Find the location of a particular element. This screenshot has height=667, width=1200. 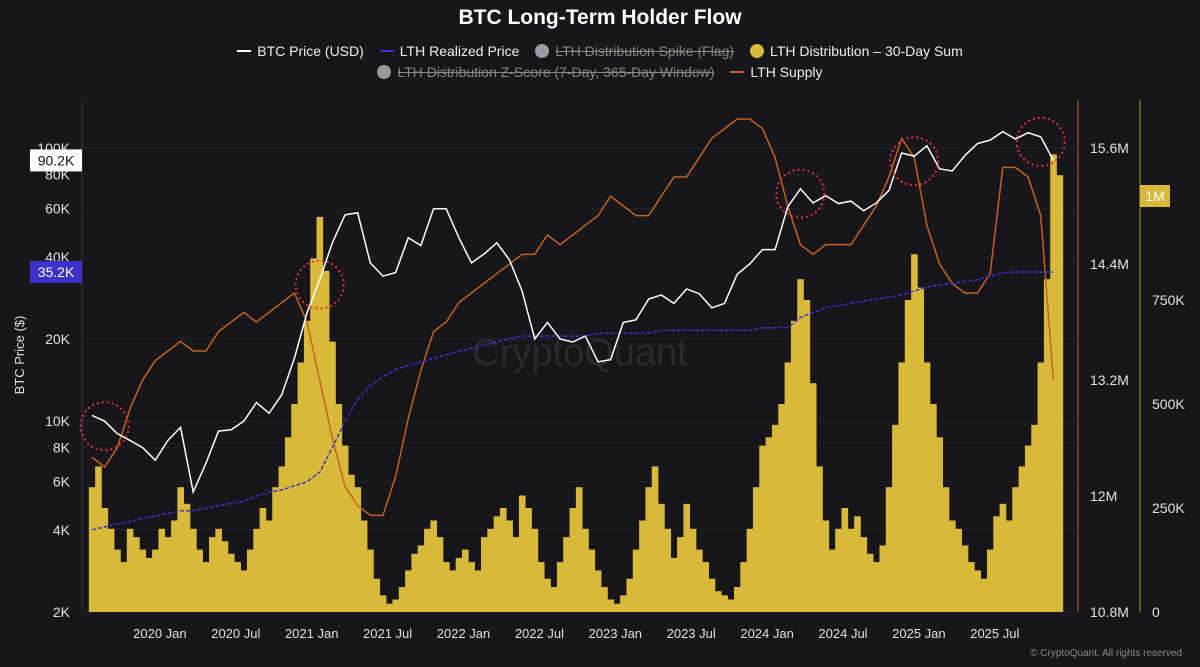

legend-btc-price: BTC Price (USD) is located at coordinates (300, 51).